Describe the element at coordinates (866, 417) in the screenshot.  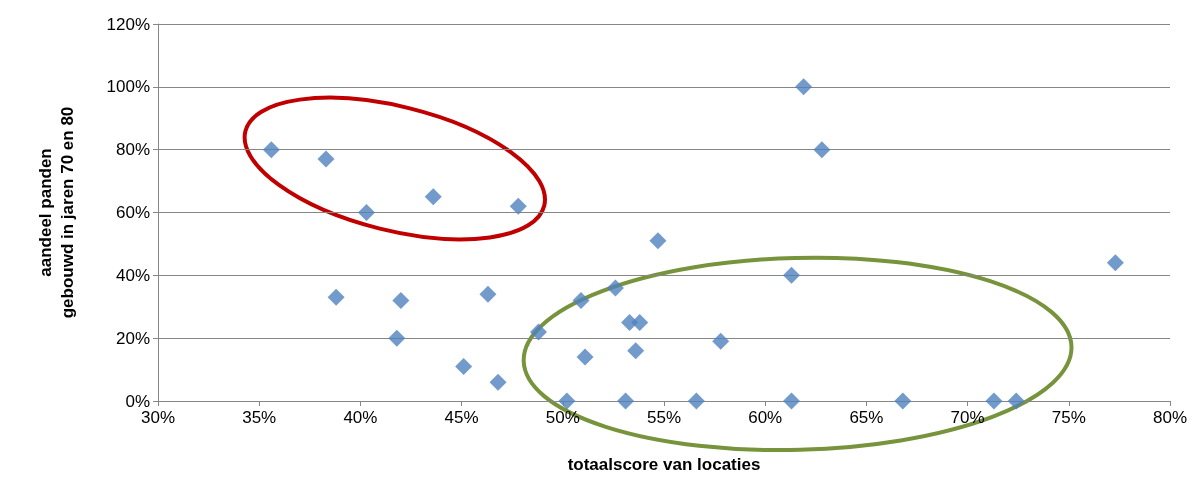
I see `x-tick-label: 65%` at that location.